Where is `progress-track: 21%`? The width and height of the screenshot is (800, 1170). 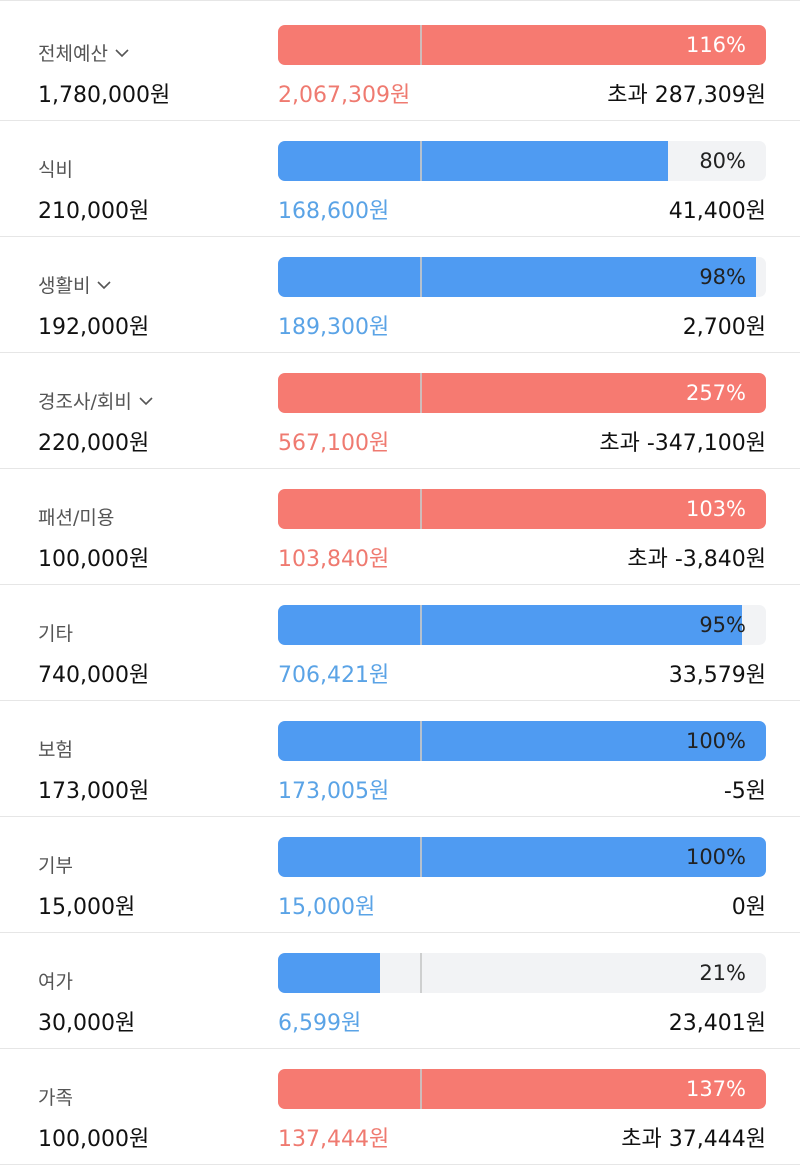
progress-track: 21% is located at coordinates (522, 973).